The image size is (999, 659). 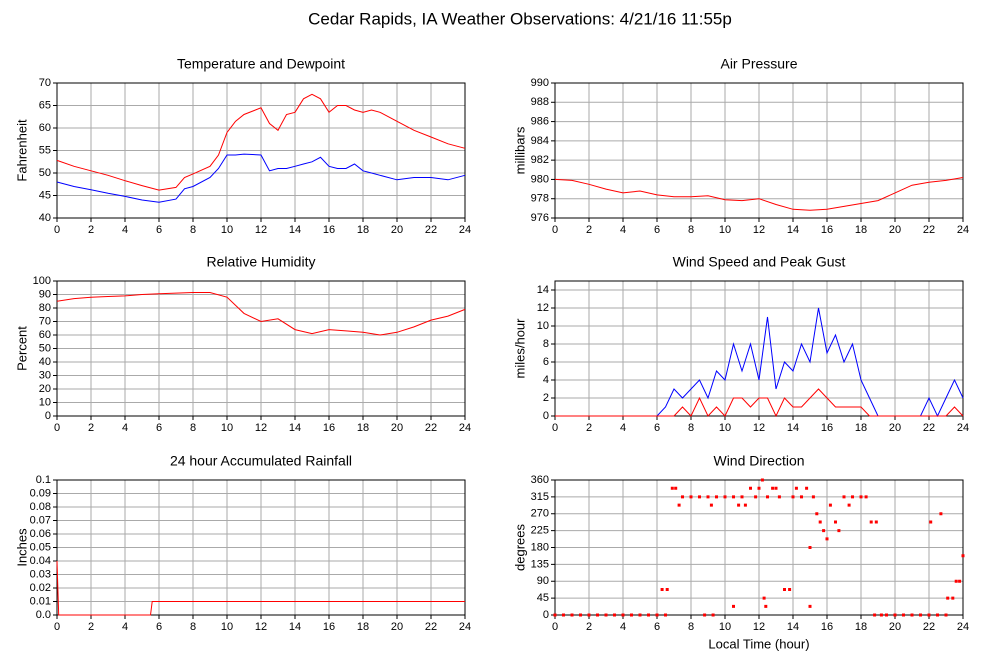 I want to click on y-tick-label: 180, so click(x=540, y=547).